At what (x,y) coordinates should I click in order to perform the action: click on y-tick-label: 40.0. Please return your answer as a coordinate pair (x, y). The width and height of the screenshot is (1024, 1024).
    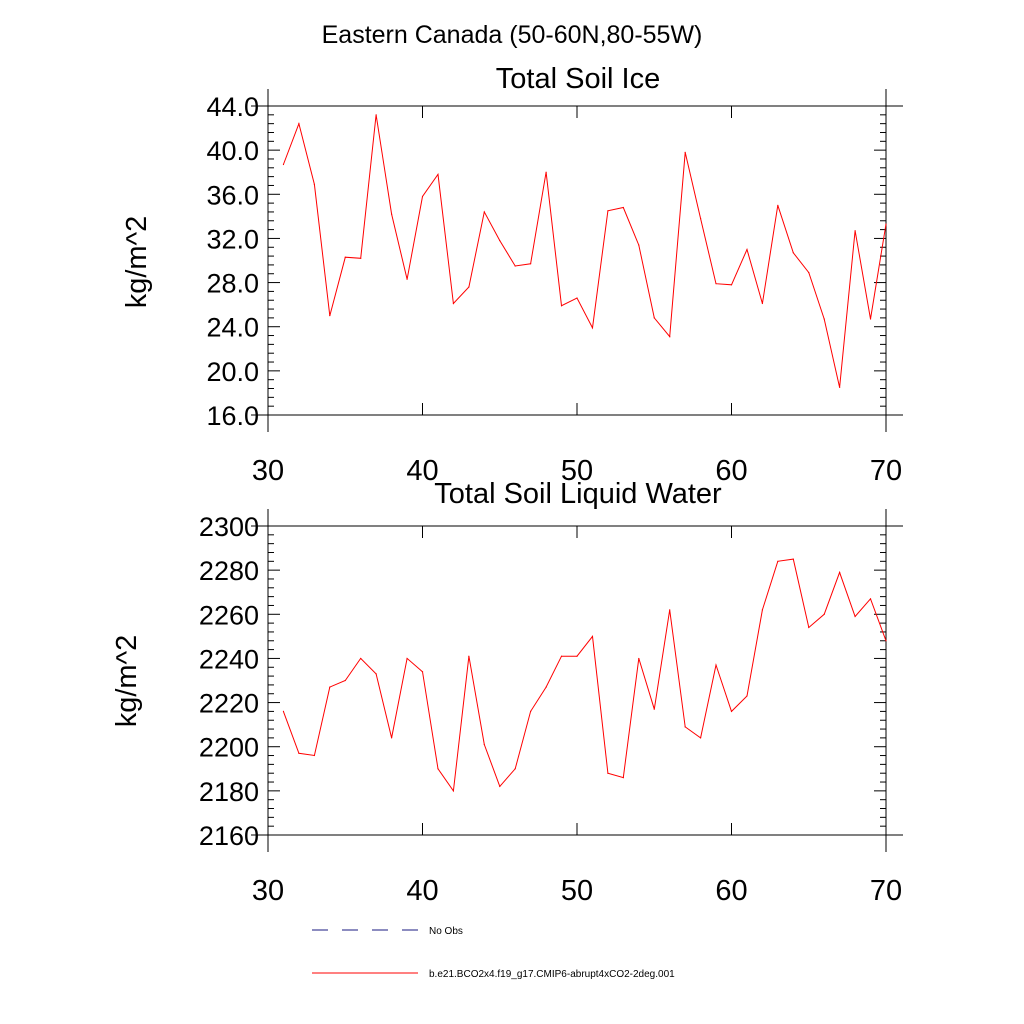
    Looking at the image, I should click on (232, 151).